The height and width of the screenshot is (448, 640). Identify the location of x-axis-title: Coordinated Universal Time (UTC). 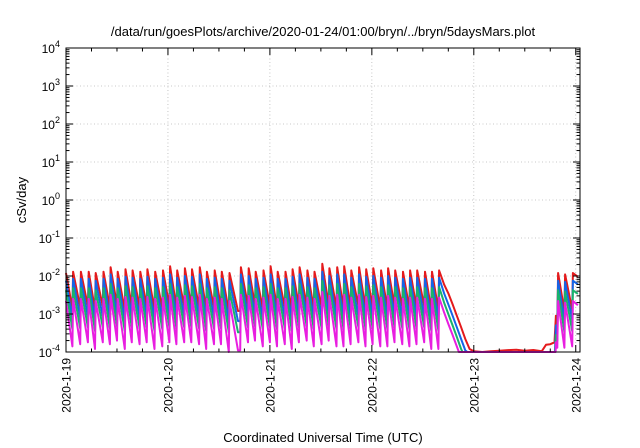
(322, 437).